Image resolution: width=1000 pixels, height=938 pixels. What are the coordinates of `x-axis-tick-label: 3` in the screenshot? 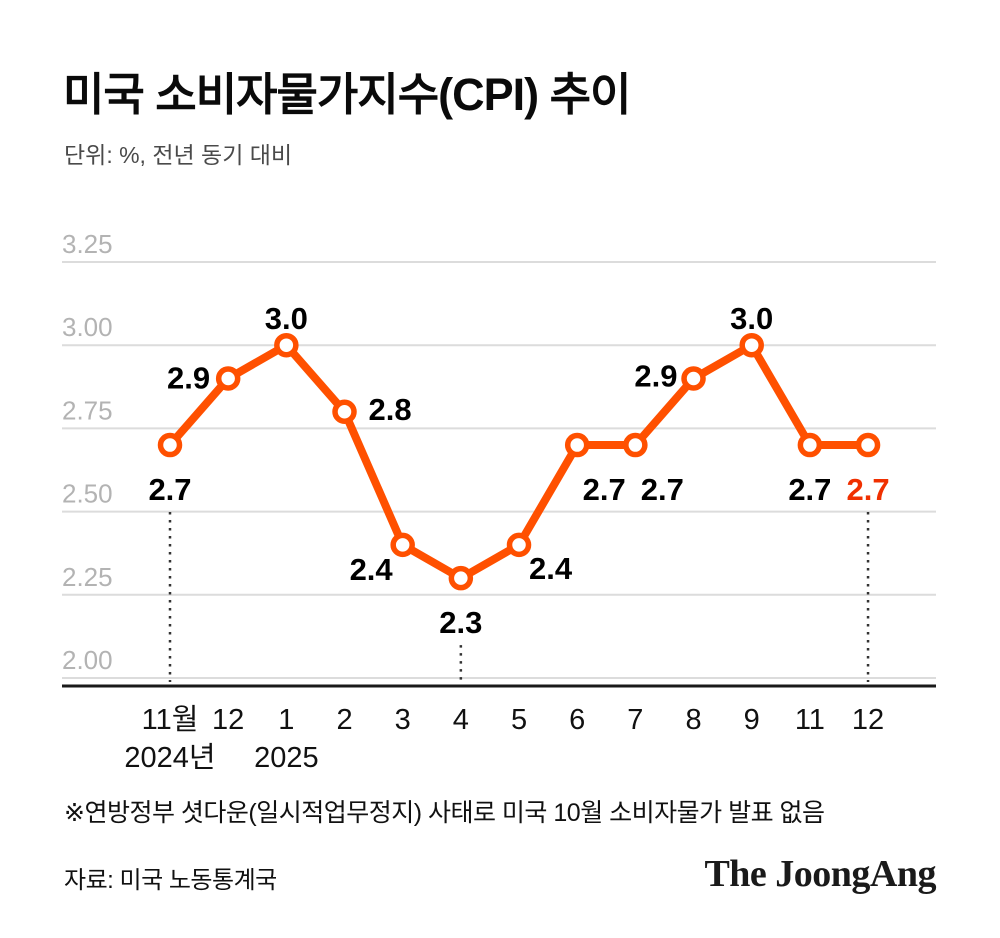 It's located at (403, 720).